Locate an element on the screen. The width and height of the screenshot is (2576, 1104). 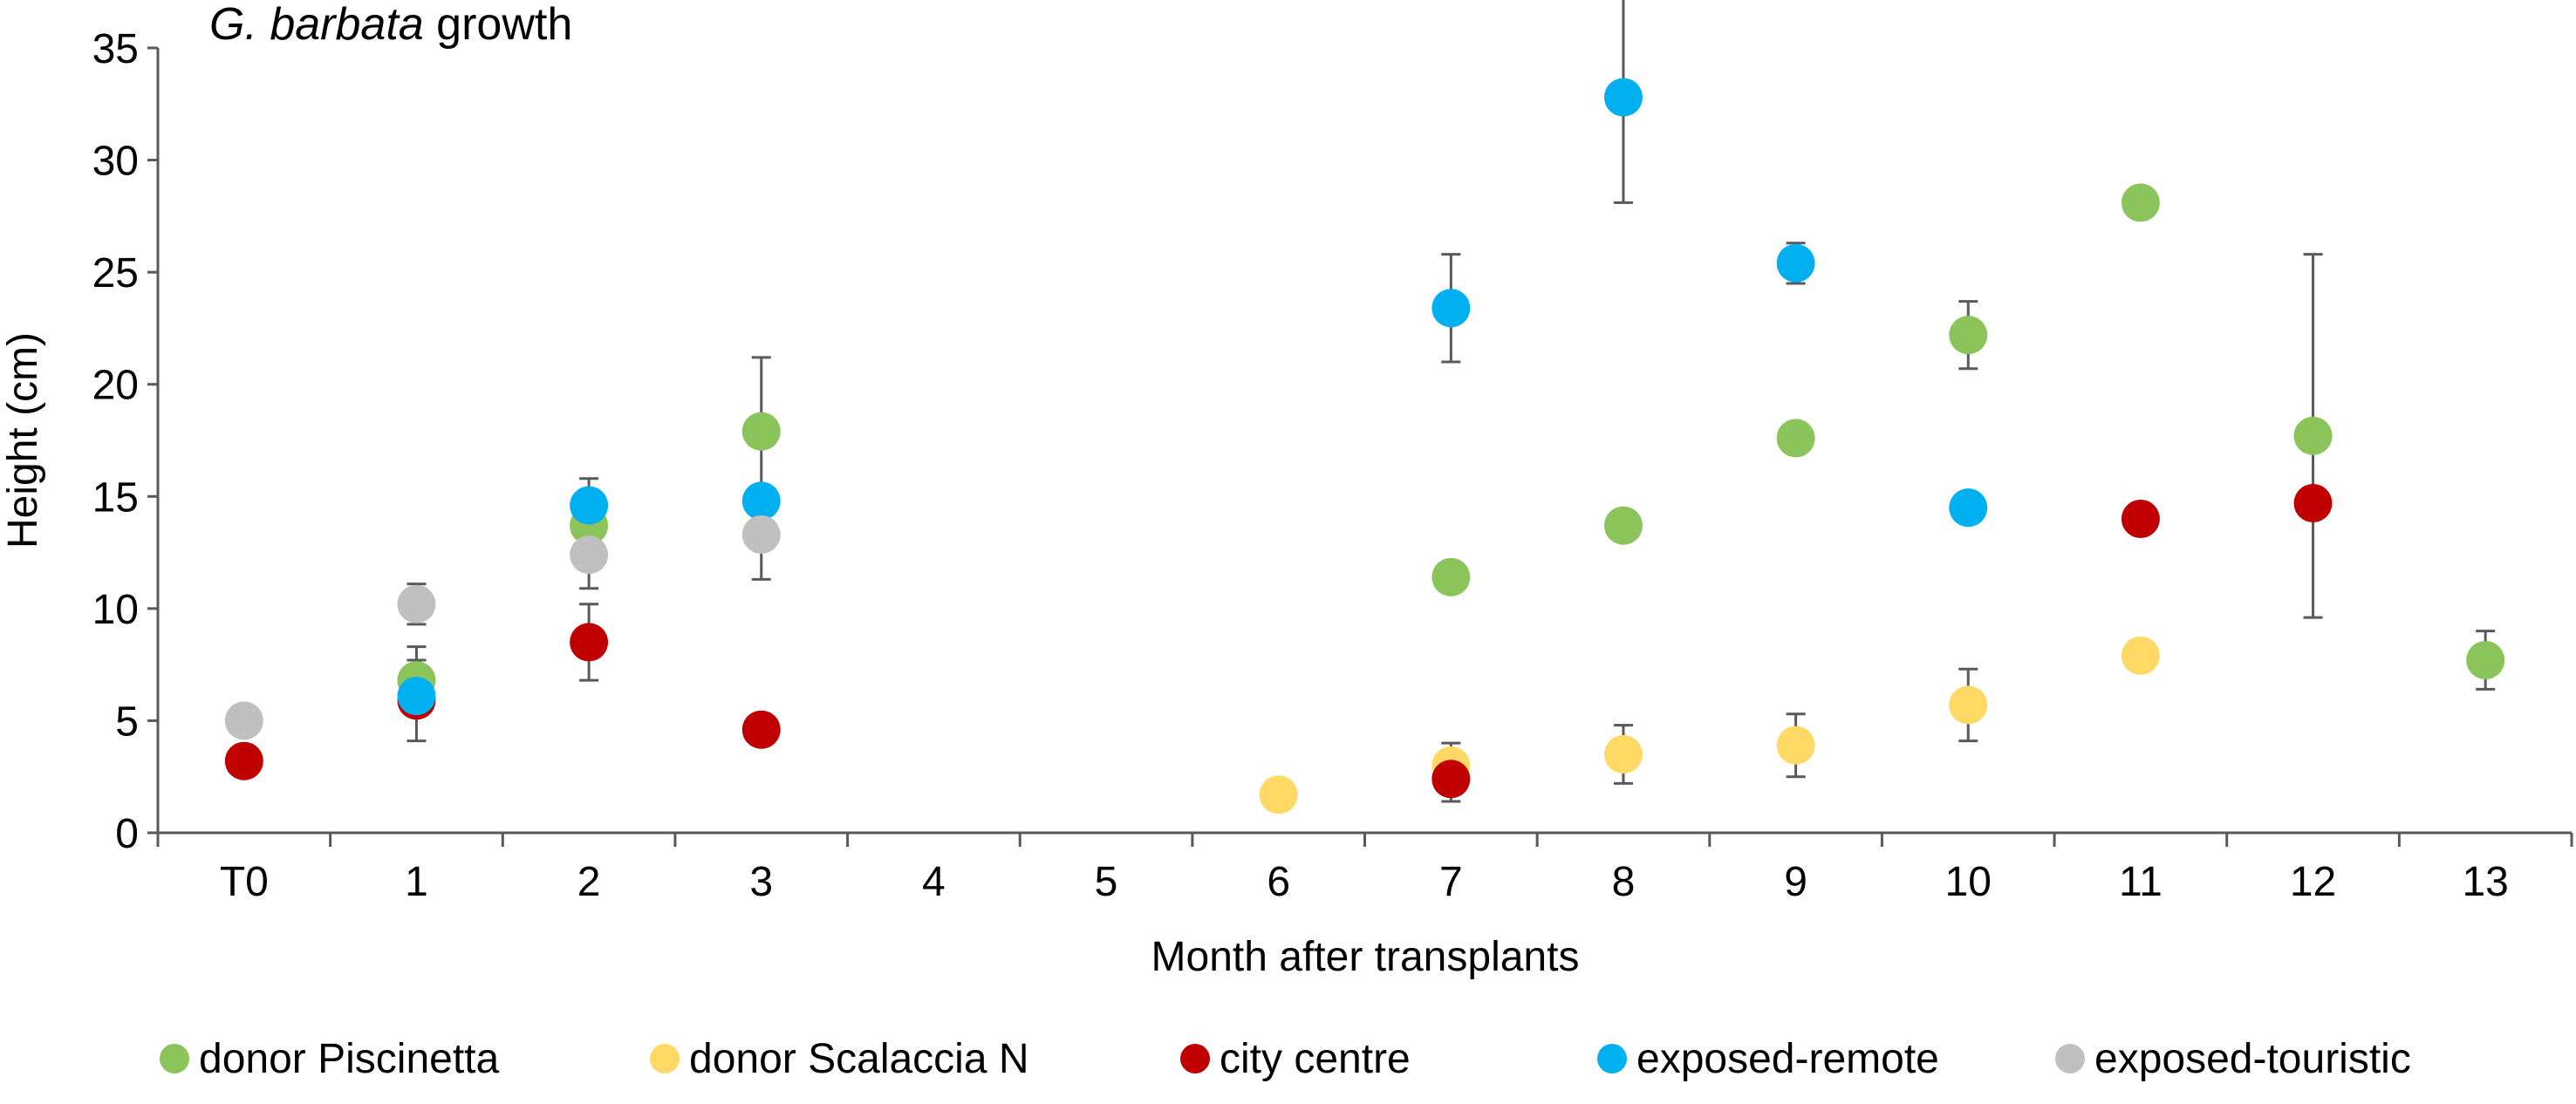
x-tick-label: 1 is located at coordinates (416, 882).